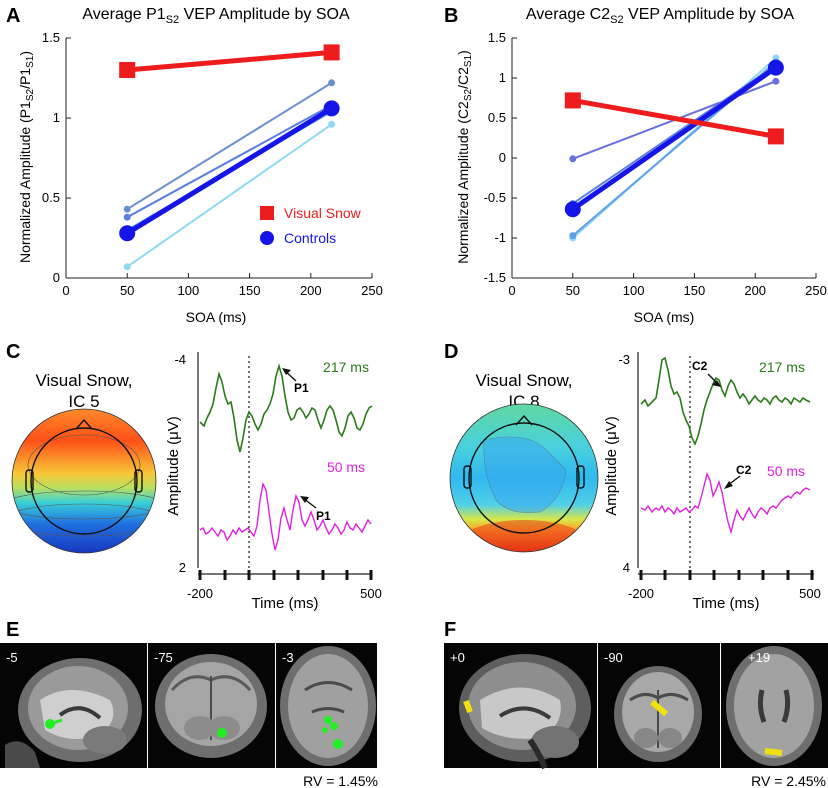 The image size is (828, 788). Describe the element at coordinates (695, 290) in the screenshot. I see `chart-b-x-tick-label: 150` at that location.